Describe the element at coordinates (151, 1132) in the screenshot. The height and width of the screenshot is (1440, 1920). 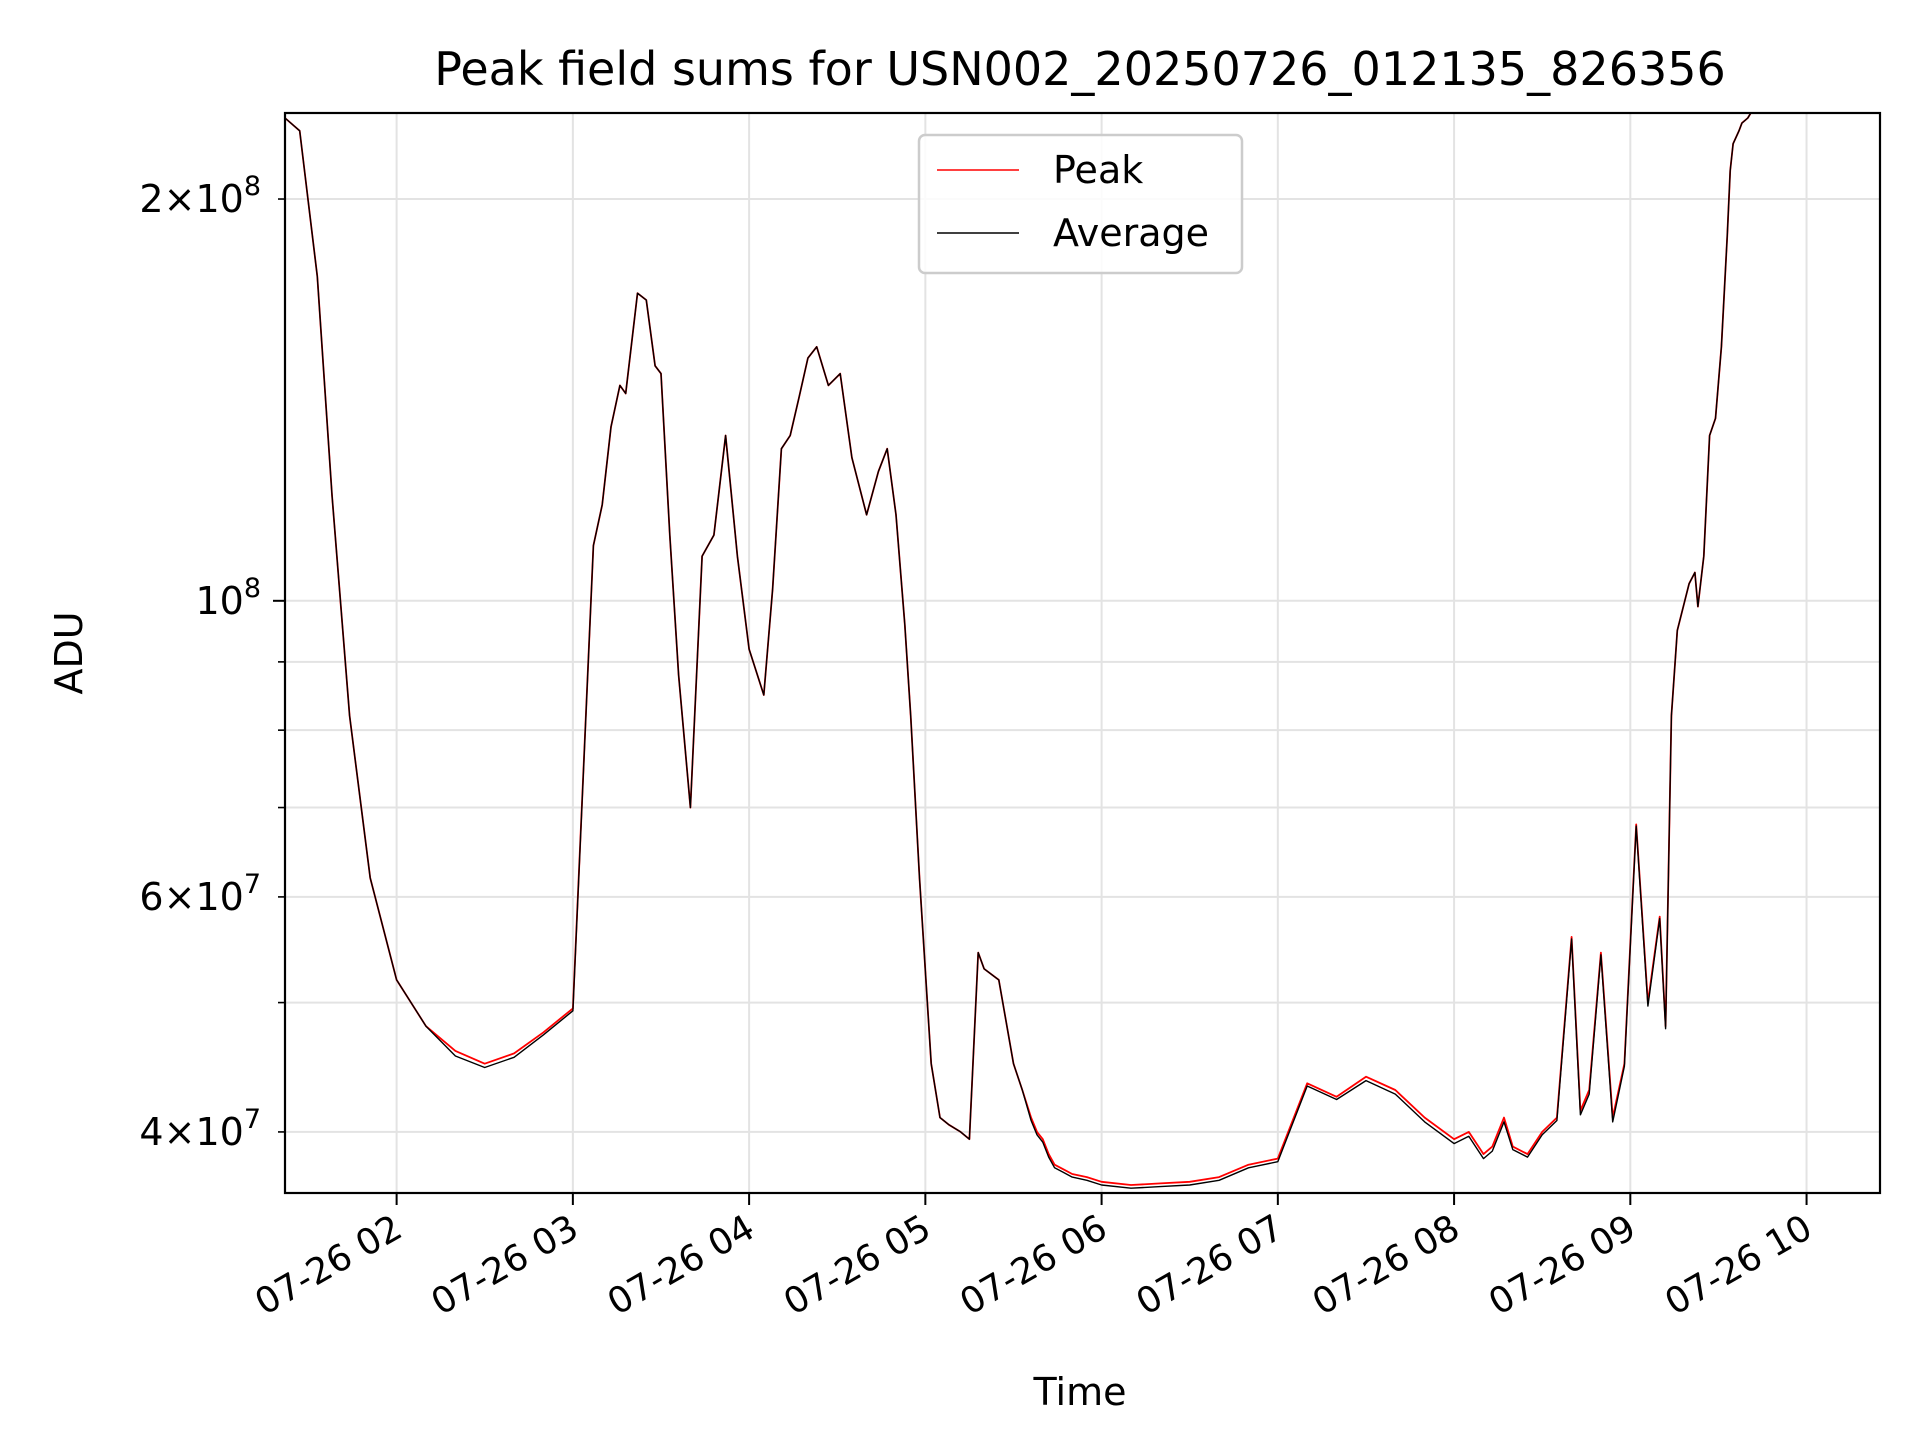
I see `y-tick-mantissa: 4` at that location.